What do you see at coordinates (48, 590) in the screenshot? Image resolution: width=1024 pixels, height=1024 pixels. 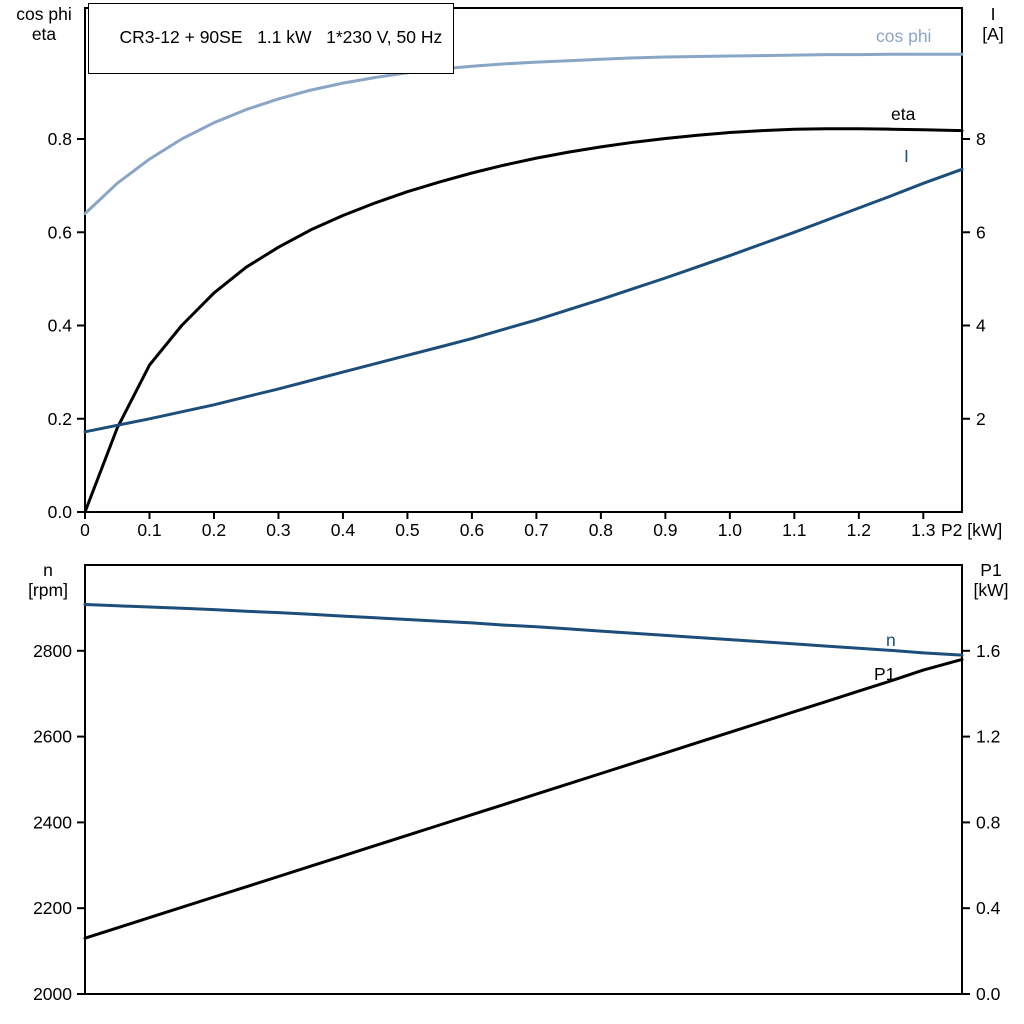 I see `axis-title-line: [rpm]` at bounding box center [48, 590].